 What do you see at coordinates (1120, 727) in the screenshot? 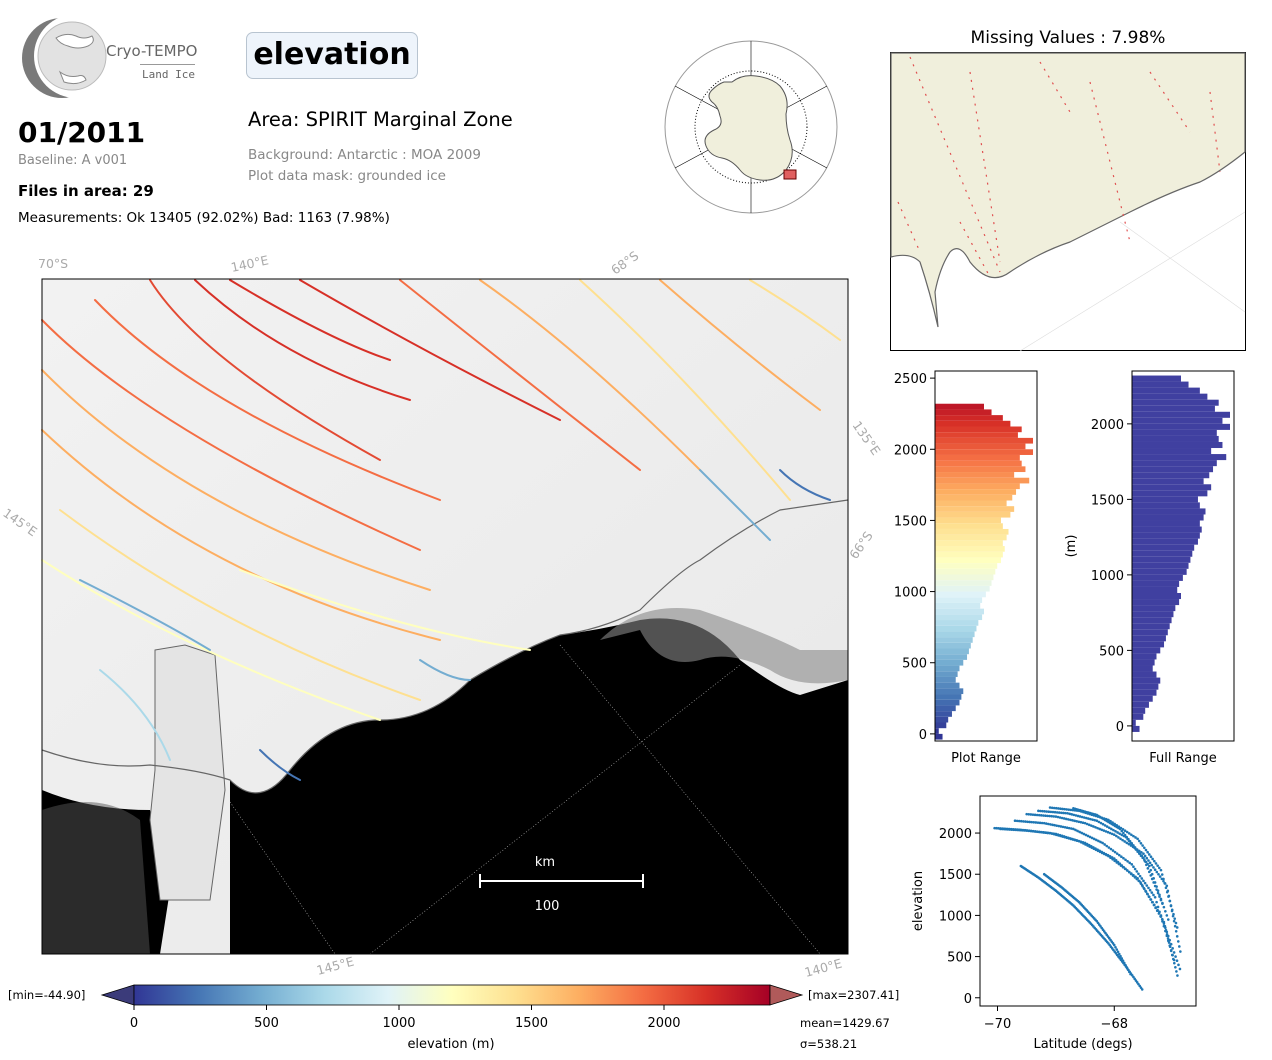
I see `histogram-tick-label: 0` at bounding box center [1120, 727].